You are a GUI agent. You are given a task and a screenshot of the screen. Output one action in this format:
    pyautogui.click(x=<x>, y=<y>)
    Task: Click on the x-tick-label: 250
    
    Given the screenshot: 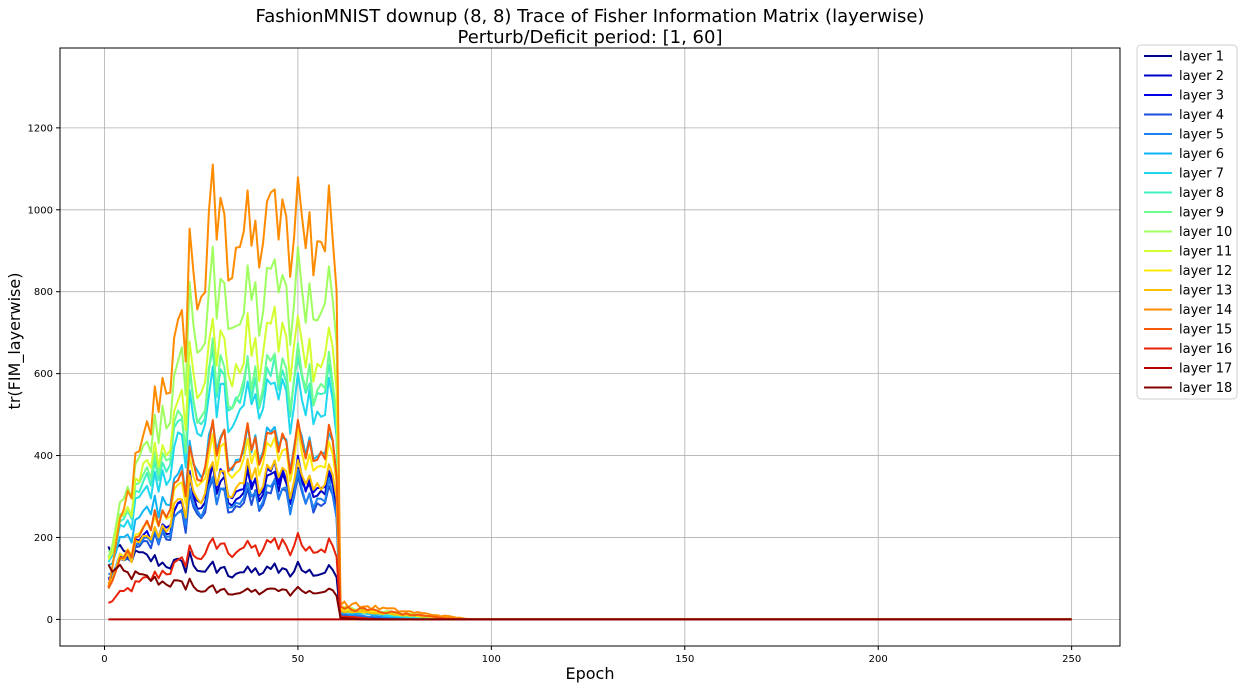 What is the action you would take?
    pyautogui.click(x=1071, y=659)
    